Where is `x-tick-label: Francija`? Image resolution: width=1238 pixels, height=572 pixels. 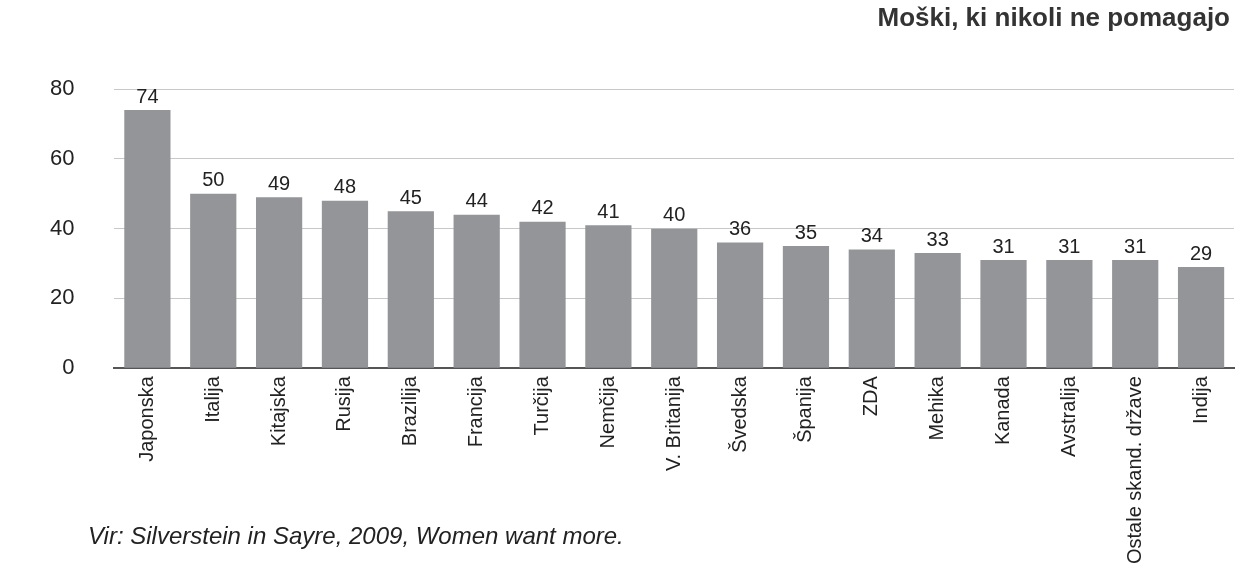 x-tick-label: Francija is located at coordinates (475, 411).